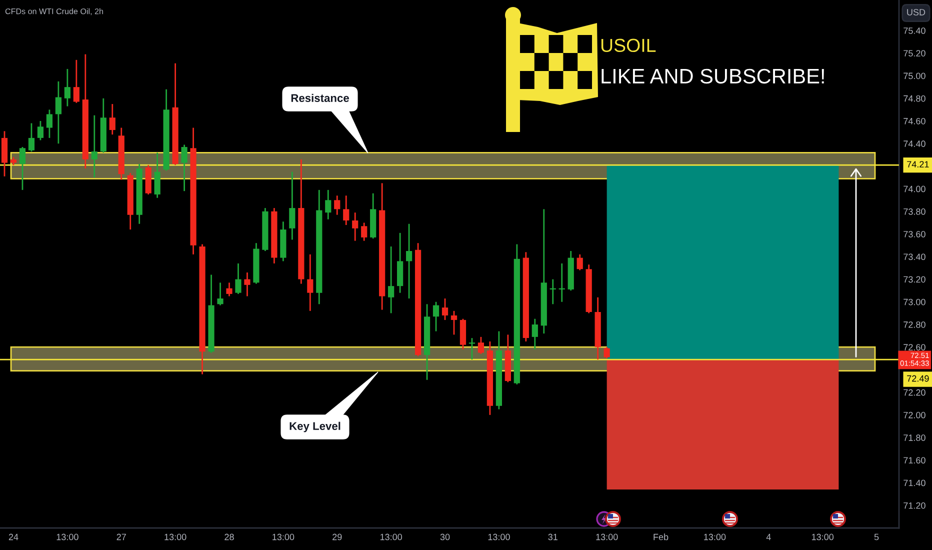  I want to click on annotation: Resistance, so click(320, 98).